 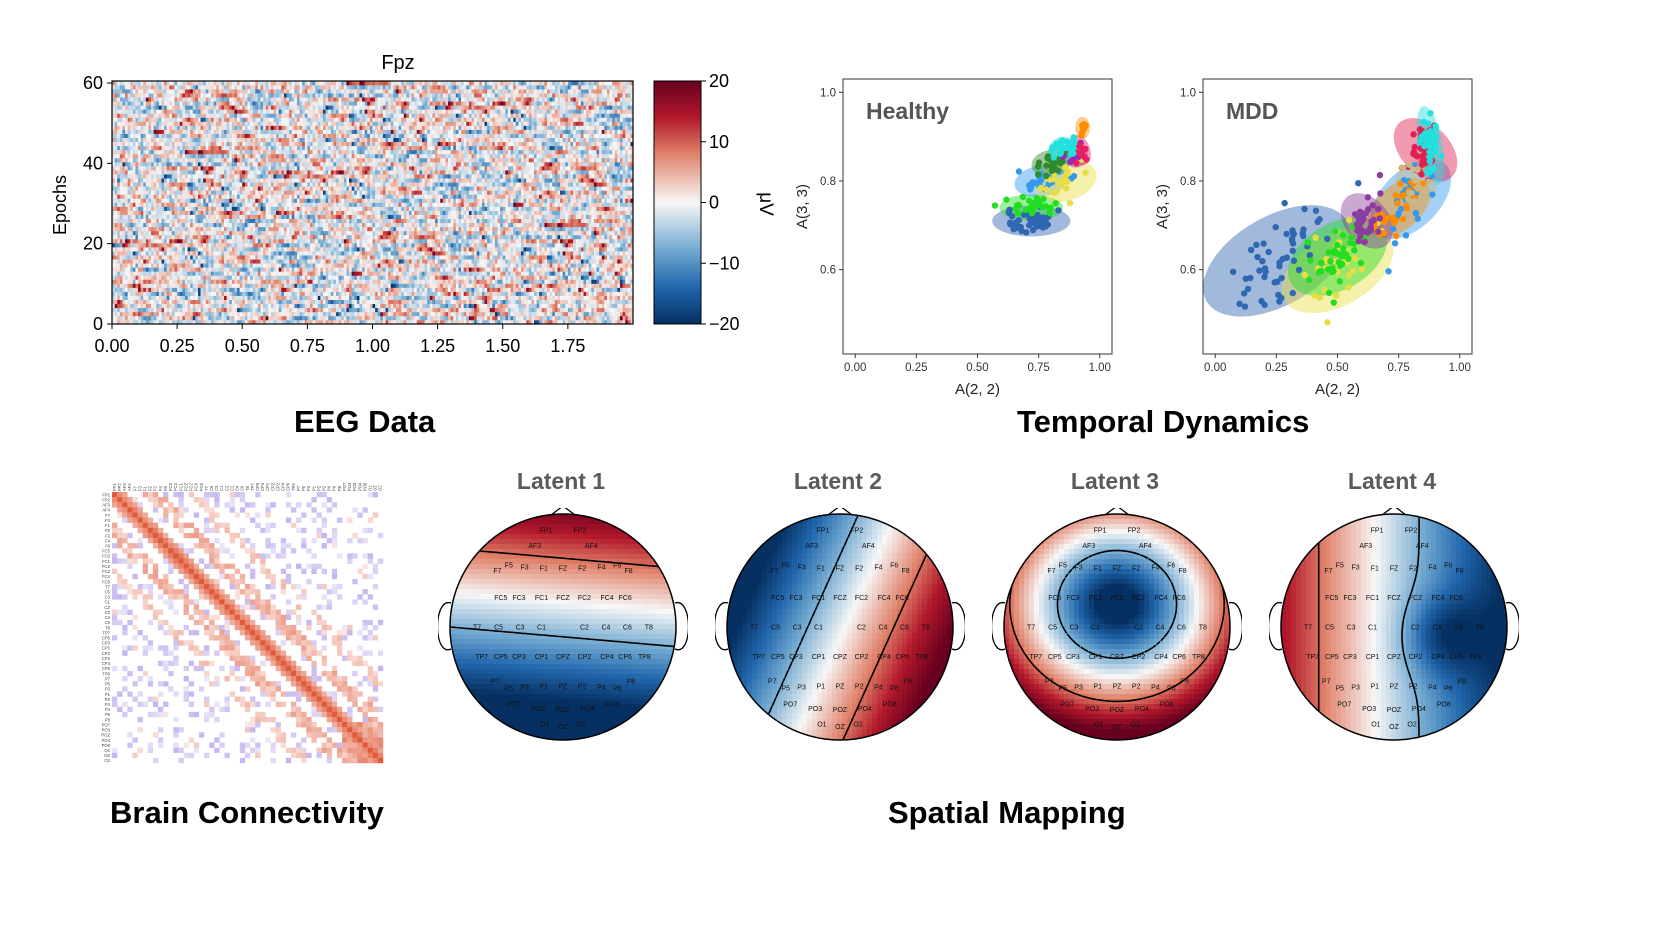 I want to click on connectivity-column-label: PZ, so click(x=318, y=488).